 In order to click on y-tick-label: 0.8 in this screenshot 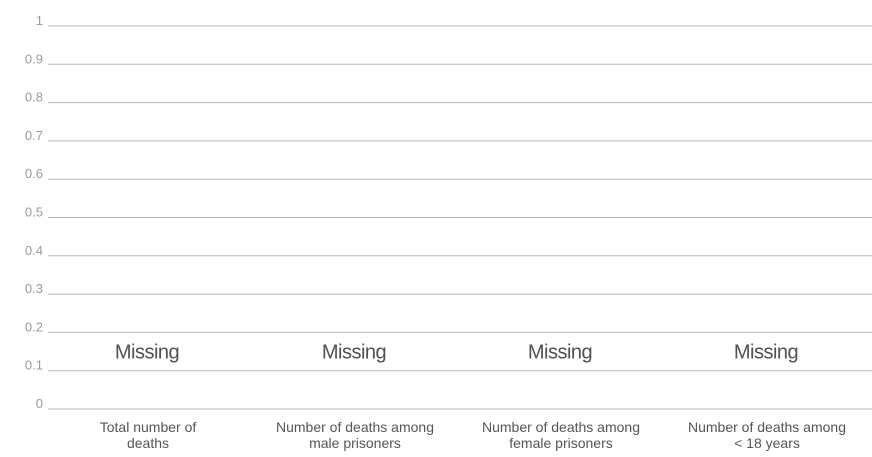, I will do `click(34, 97)`.